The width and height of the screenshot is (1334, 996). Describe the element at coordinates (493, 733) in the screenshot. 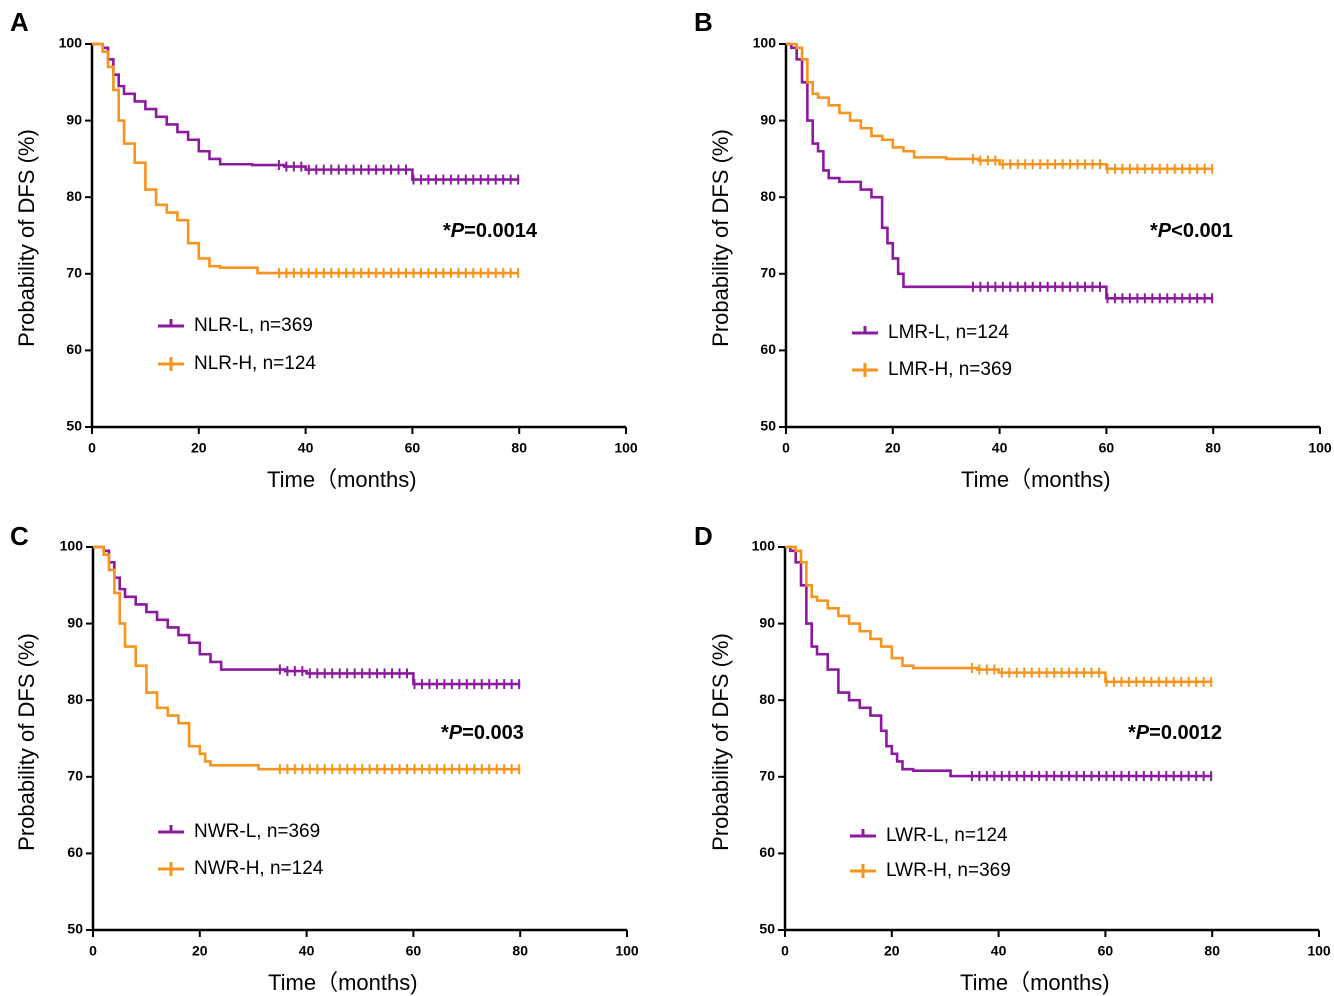

I see `p-value-number: =0.003` at that location.